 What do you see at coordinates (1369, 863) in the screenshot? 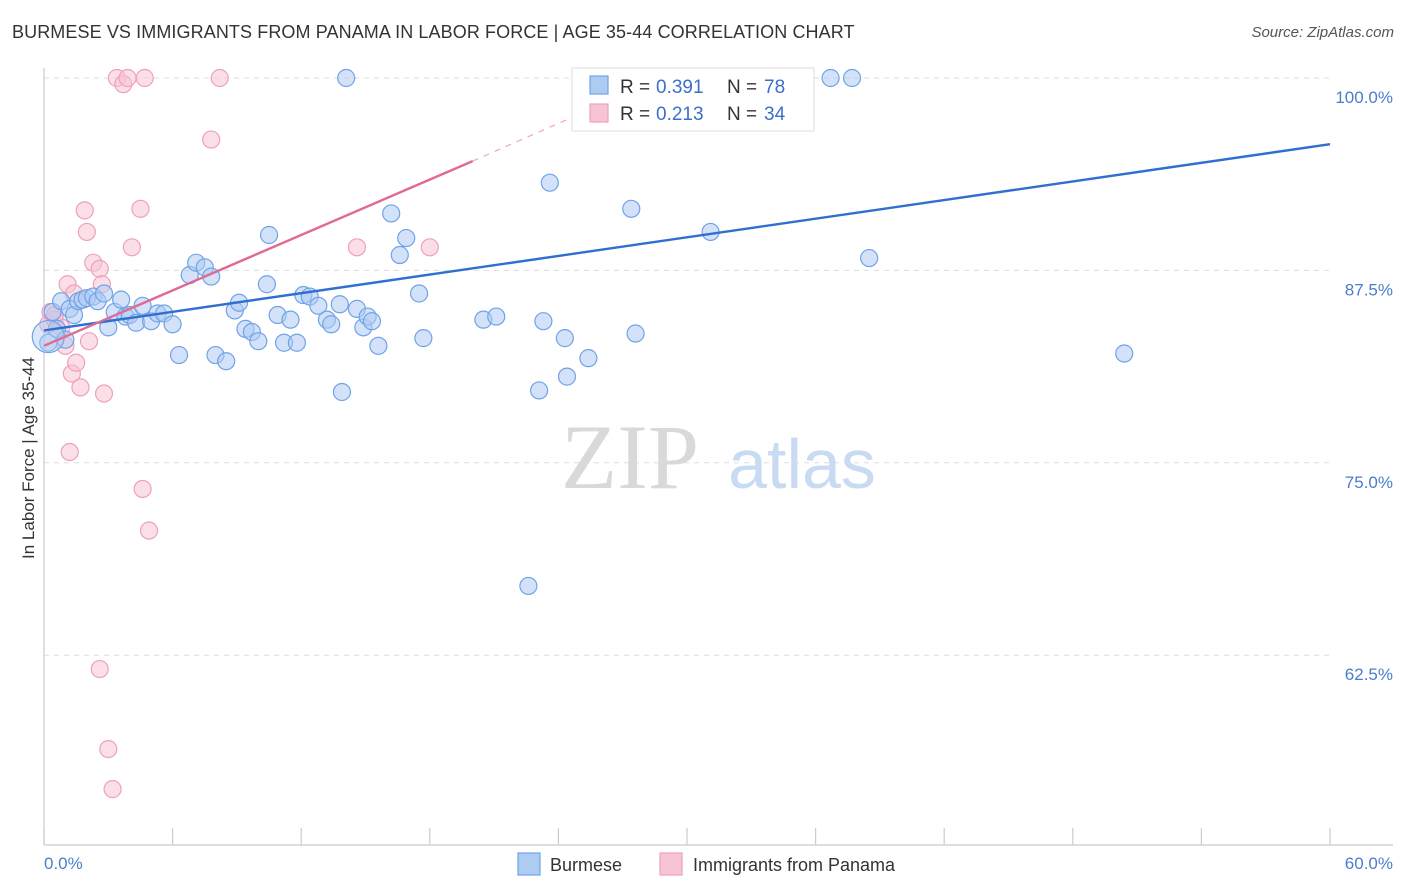
I see `x-tick-label: 60.0%` at bounding box center [1369, 863].